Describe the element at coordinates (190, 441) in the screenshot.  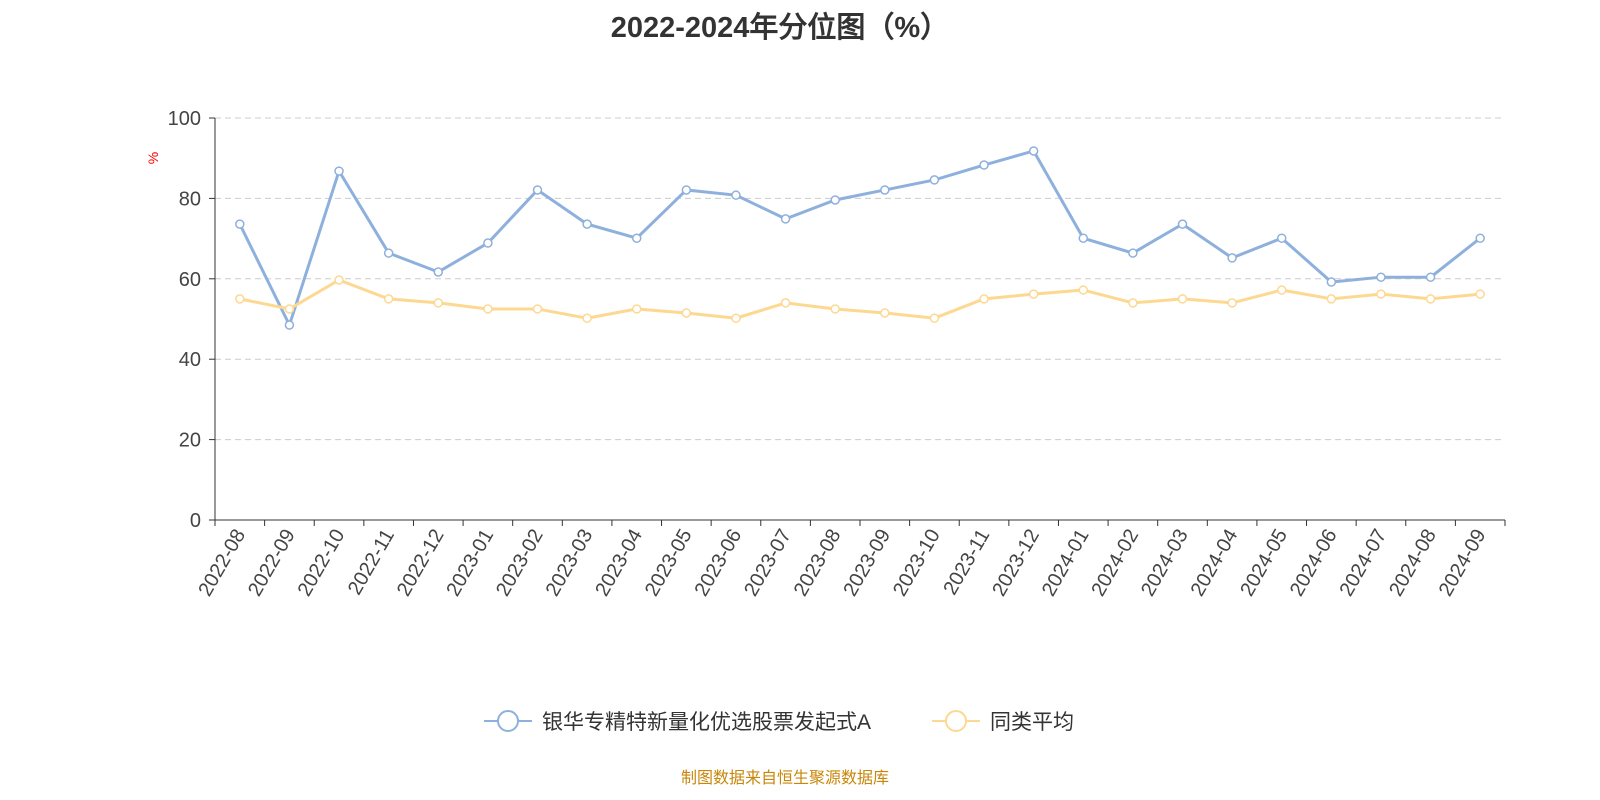
I see `y-tick-label: 20` at that location.